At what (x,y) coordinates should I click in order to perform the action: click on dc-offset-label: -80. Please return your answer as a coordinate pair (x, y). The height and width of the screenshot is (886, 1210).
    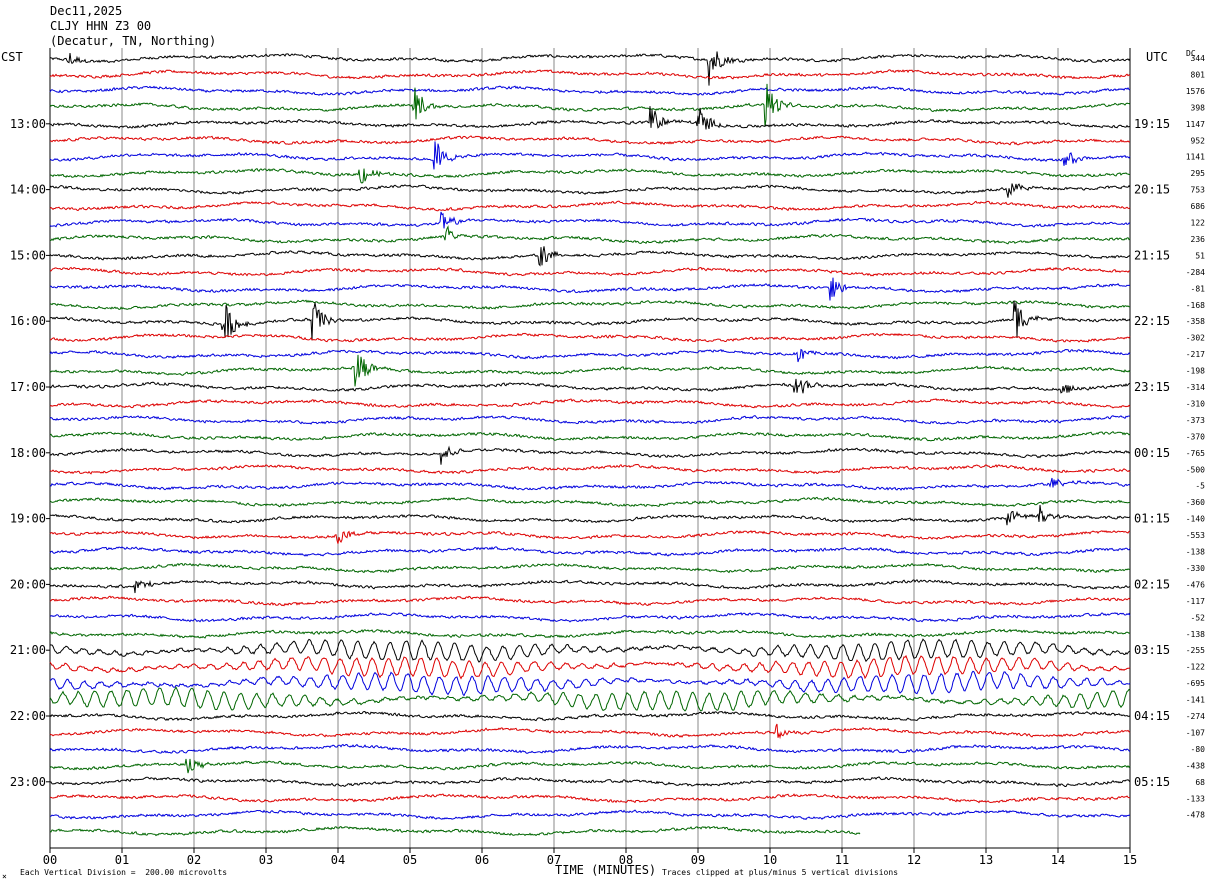
    Looking at the image, I should click on (1198, 749).